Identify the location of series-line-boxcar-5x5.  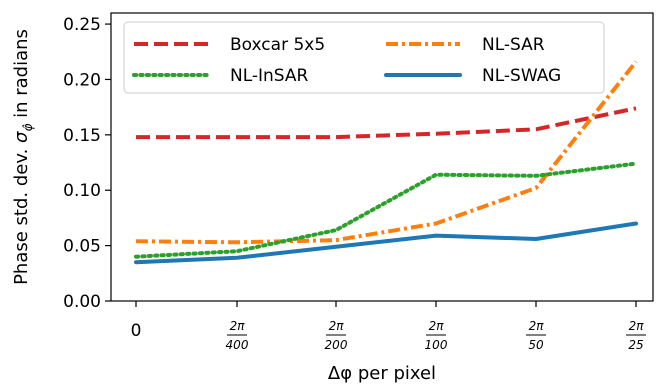
(386, 123).